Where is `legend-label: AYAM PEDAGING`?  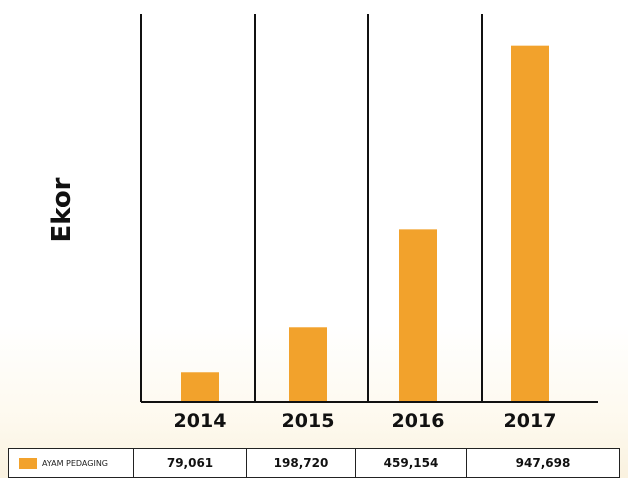 legend-label: AYAM PEDAGING is located at coordinates (75, 463).